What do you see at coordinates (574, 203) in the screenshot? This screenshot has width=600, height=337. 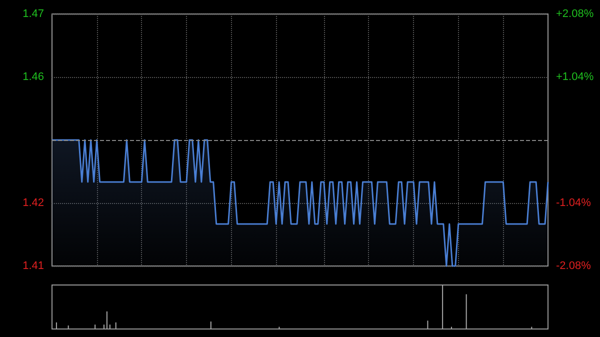 I see `y2-tick-label: -1.04%` at bounding box center [574, 203].